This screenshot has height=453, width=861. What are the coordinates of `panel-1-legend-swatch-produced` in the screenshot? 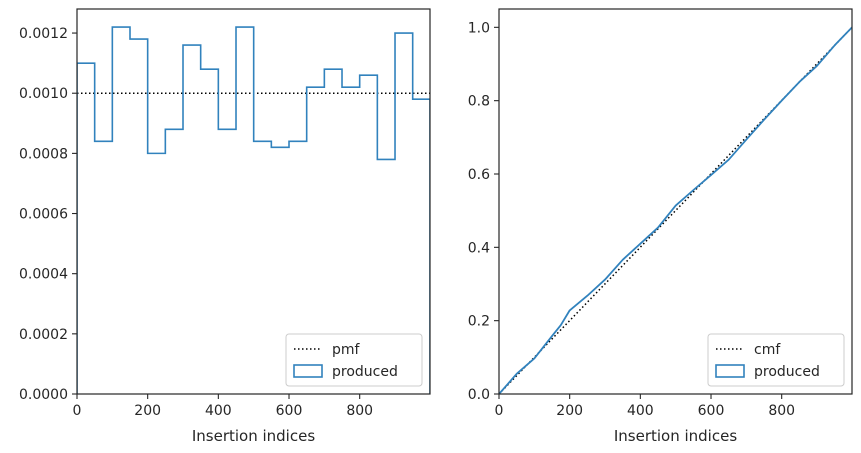 It's located at (308, 371).